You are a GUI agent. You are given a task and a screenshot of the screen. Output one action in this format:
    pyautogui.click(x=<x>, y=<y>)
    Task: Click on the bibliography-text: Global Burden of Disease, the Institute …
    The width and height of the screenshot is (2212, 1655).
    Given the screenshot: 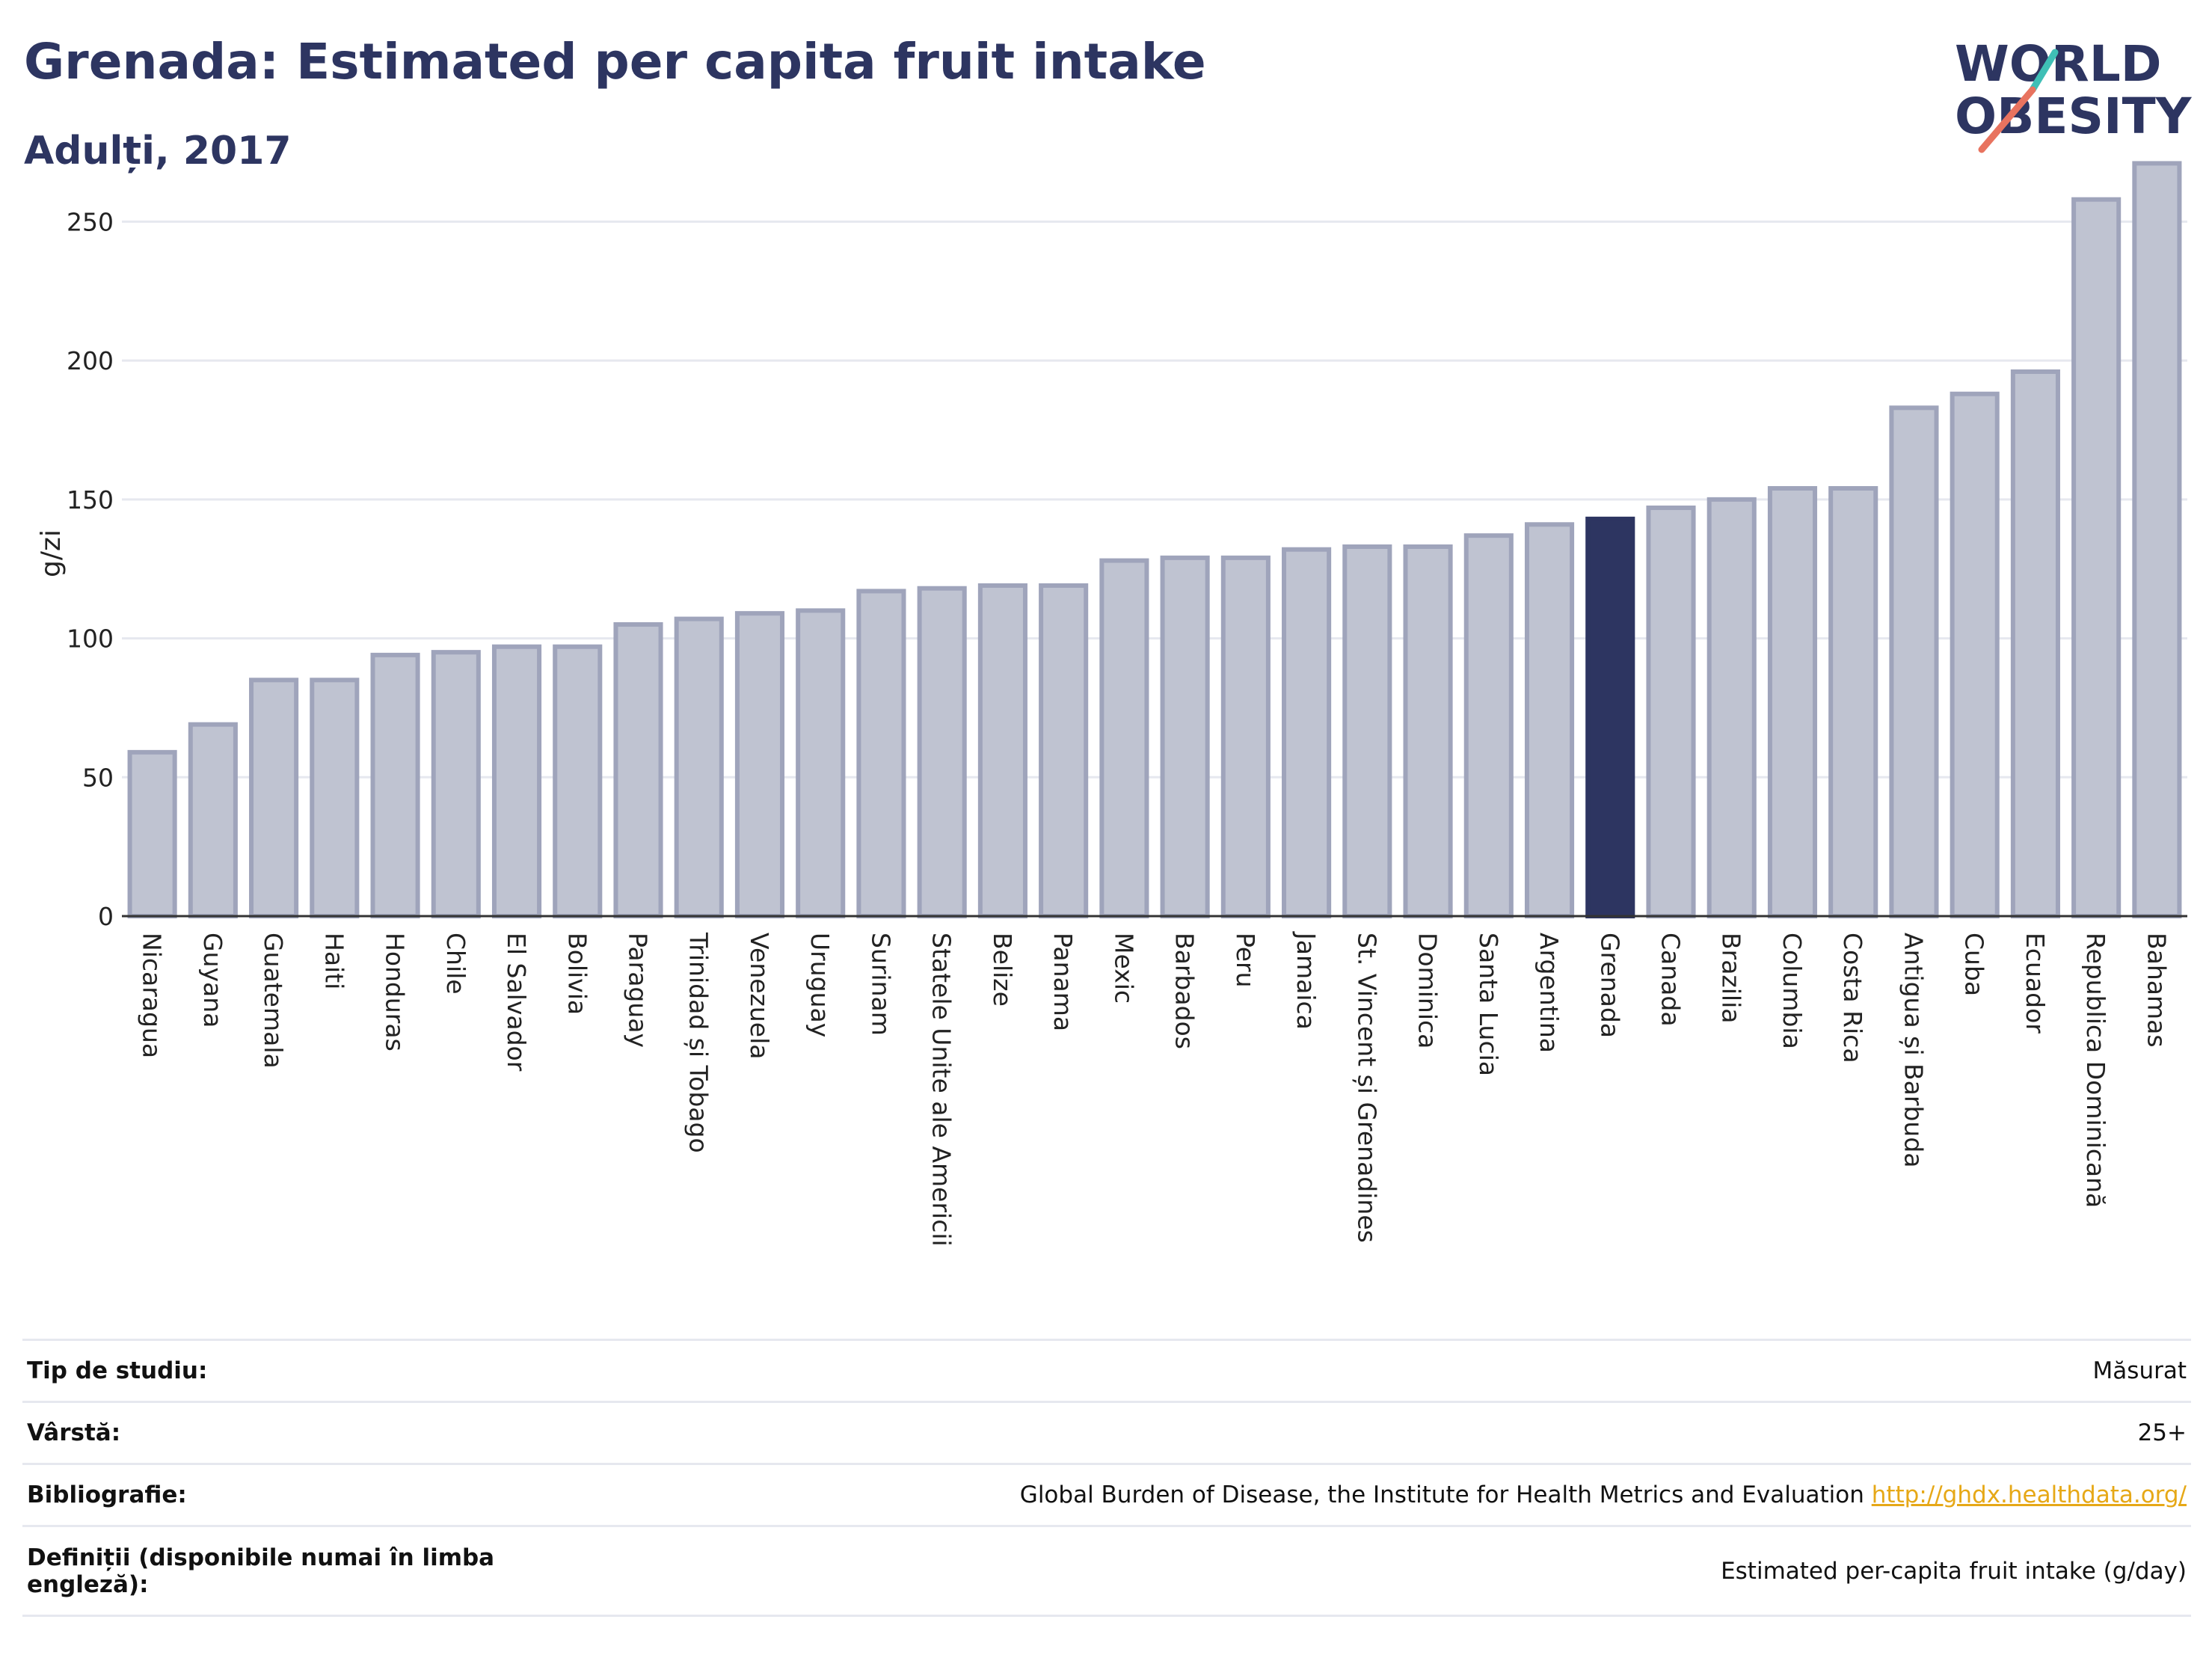 What is the action you would take?
    pyautogui.click(x=1441, y=1494)
    